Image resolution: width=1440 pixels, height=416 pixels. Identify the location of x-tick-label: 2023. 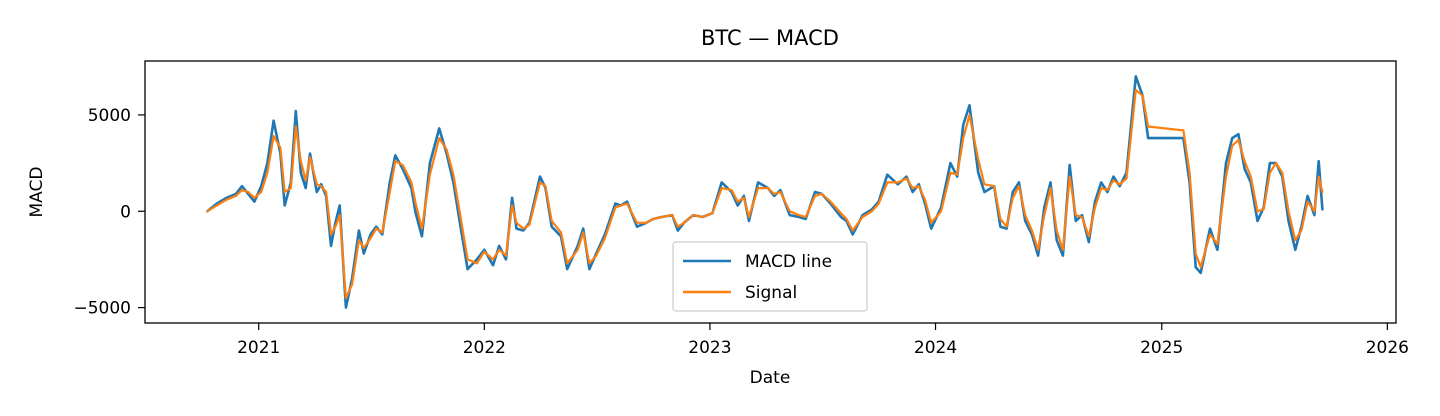
(709, 348).